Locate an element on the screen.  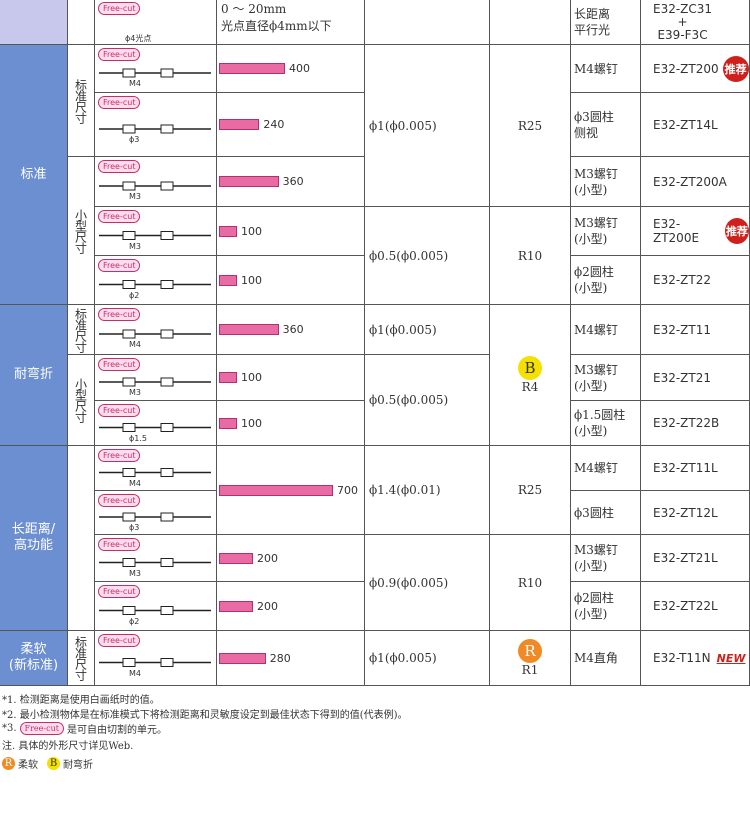
model-cell: E32-ZT22B is located at coordinates (695, 423).